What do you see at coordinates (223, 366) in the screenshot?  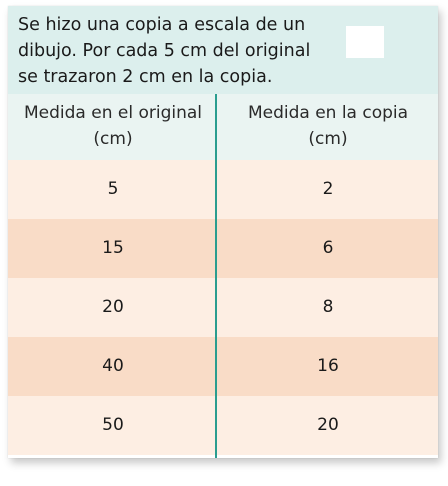 I see `table-row: 40 16` at bounding box center [223, 366].